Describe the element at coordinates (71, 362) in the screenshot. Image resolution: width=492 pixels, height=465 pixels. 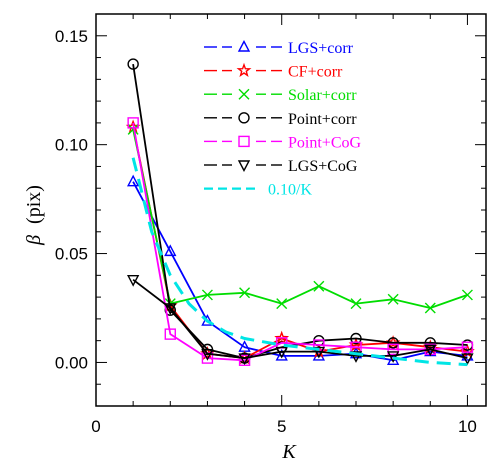
I see `y-tick-label: 0.00` at that location.